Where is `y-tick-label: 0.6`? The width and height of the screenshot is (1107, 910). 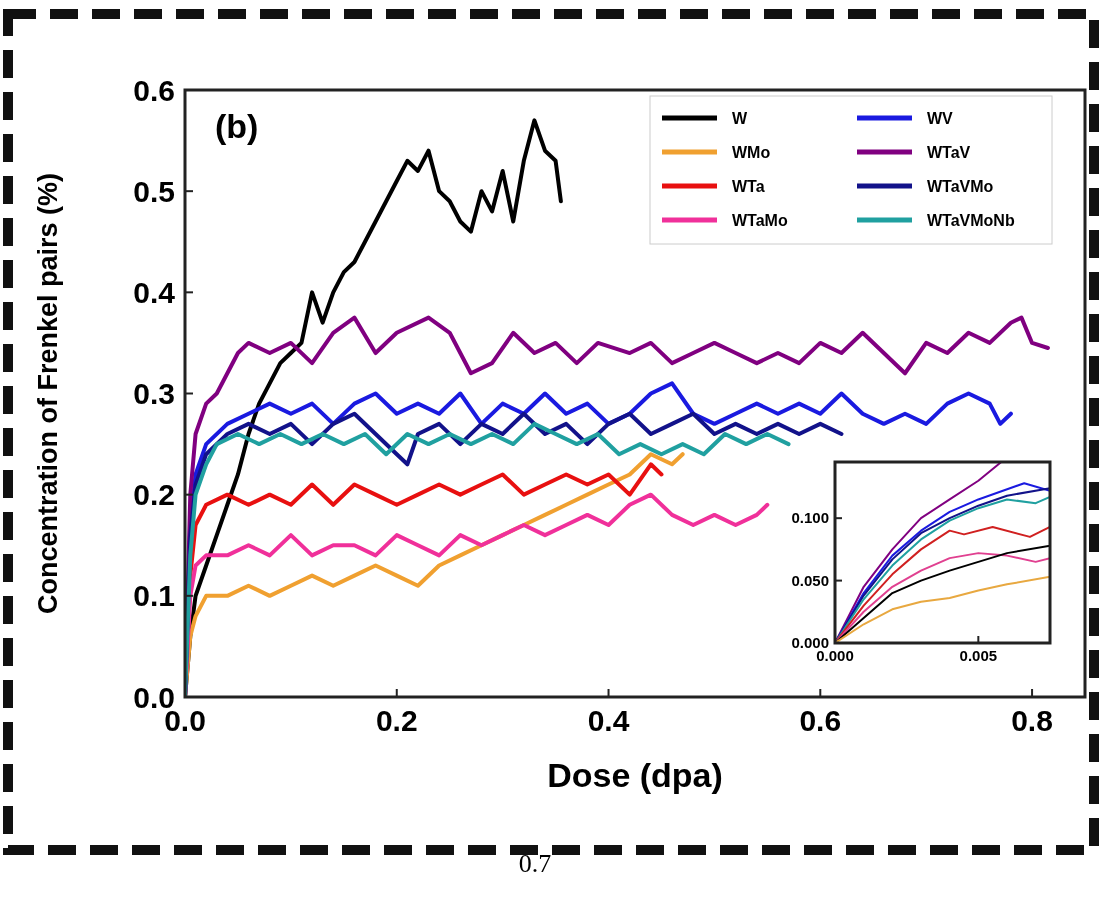
y-tick-label: 0.6 is located at coordinates (154, 90).